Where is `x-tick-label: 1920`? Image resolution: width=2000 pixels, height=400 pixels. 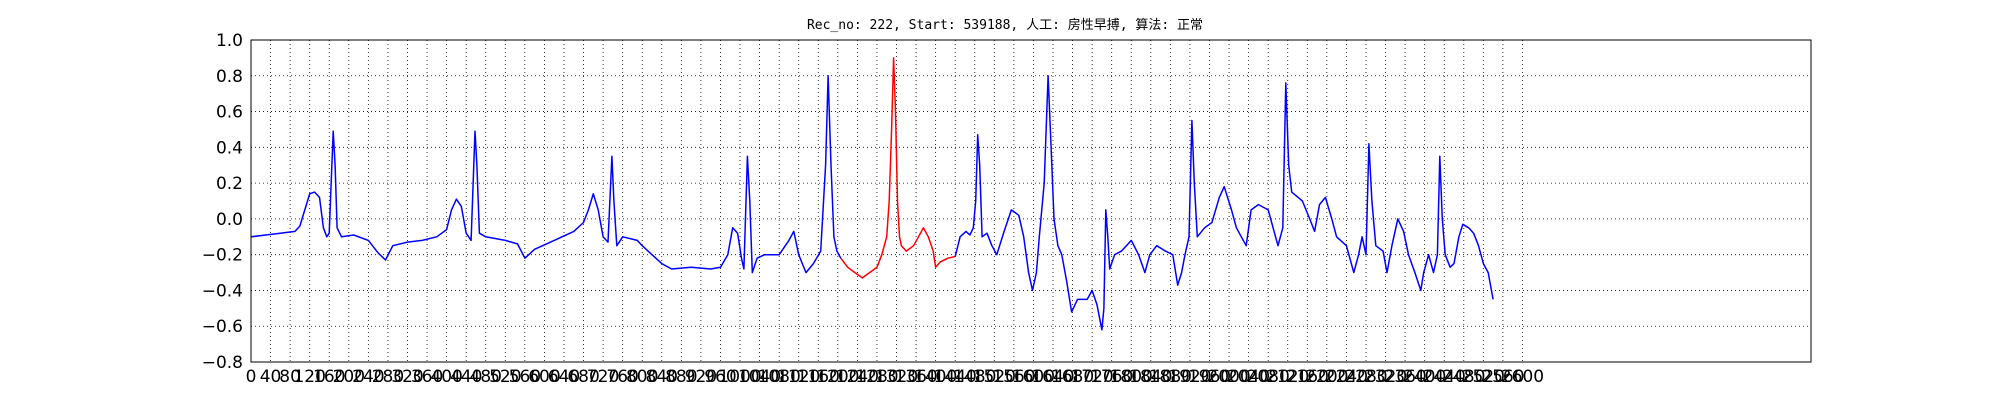 x-tick-label: 1920 is located at coordinates (1189, 377).